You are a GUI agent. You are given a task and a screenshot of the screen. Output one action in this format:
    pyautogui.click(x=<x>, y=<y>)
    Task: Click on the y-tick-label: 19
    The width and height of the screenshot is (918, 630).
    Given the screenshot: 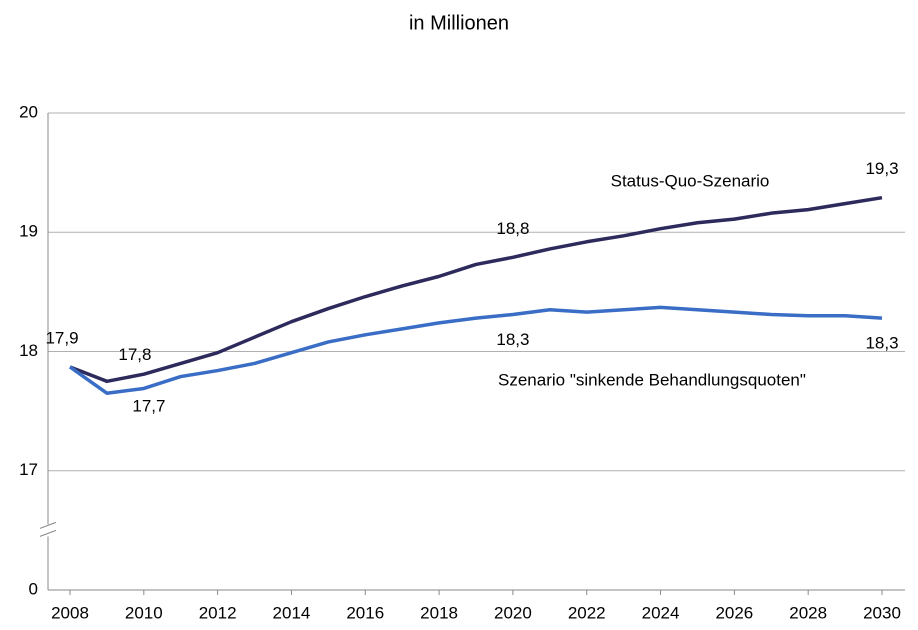 What is the action you would take?
    pyautogui.click(x=28, y=231)
    